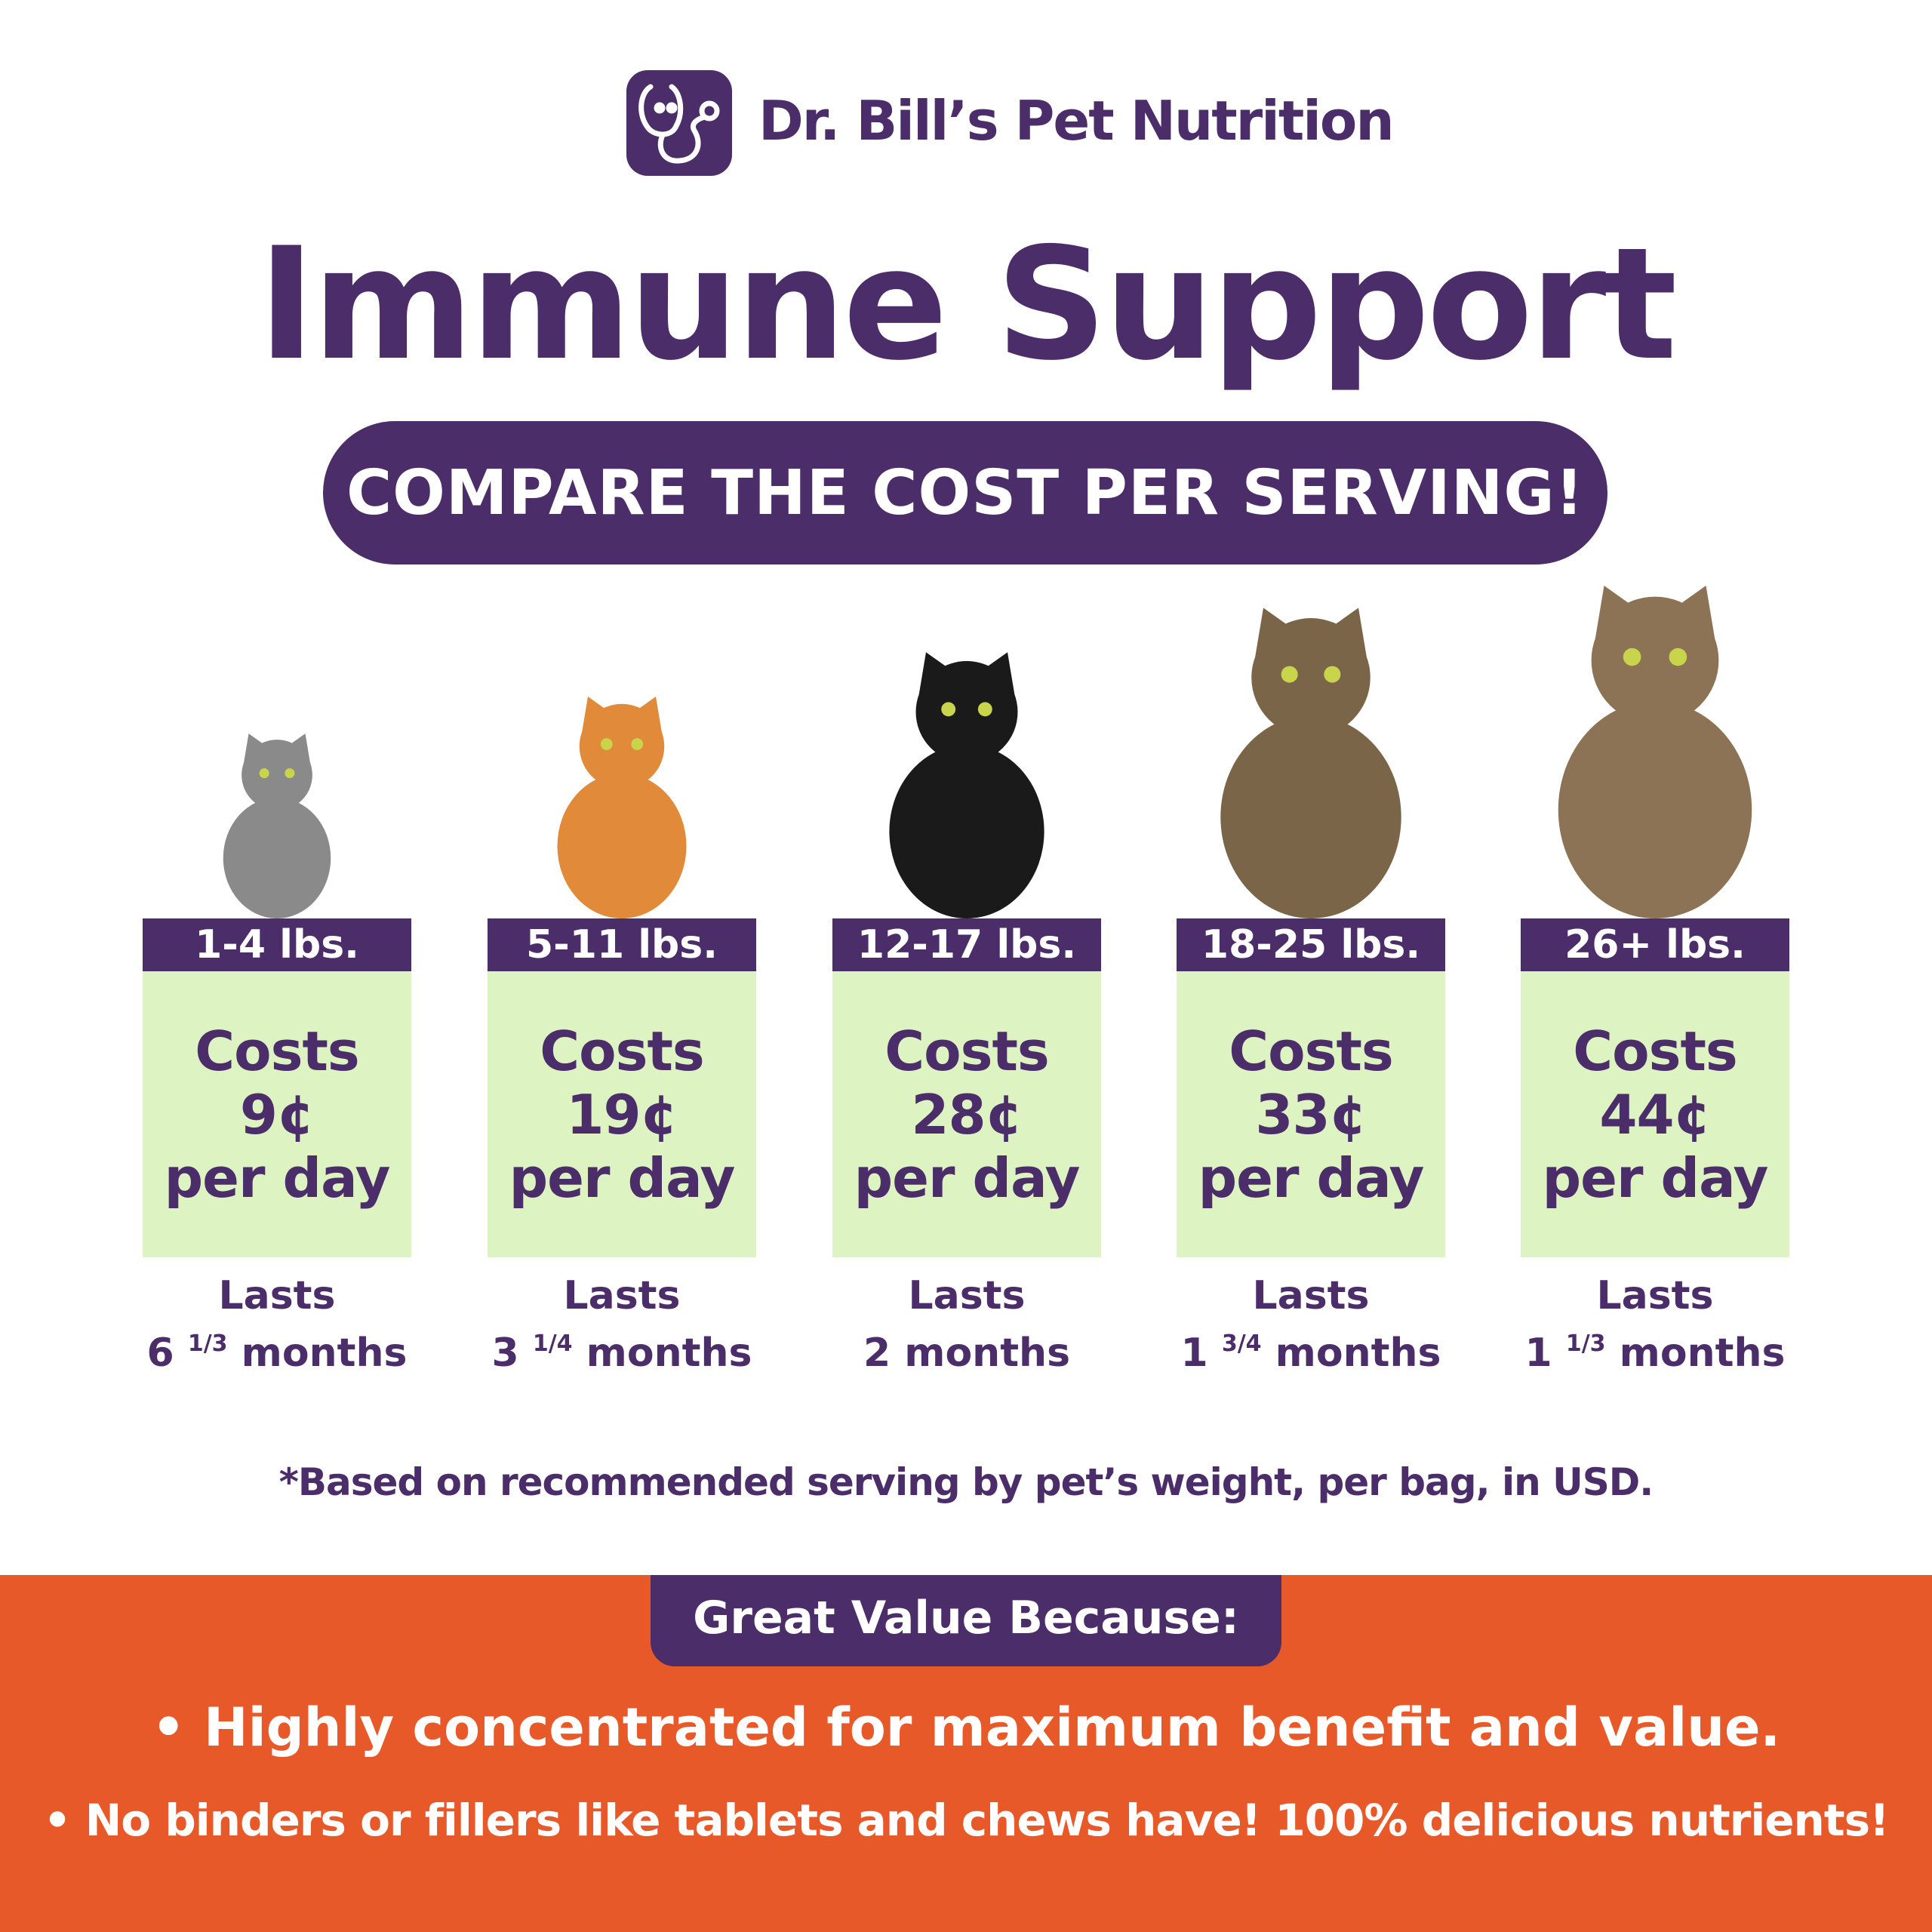  I want to click on cost-box: Costs 44¢ per day, so click(1655, 1114).